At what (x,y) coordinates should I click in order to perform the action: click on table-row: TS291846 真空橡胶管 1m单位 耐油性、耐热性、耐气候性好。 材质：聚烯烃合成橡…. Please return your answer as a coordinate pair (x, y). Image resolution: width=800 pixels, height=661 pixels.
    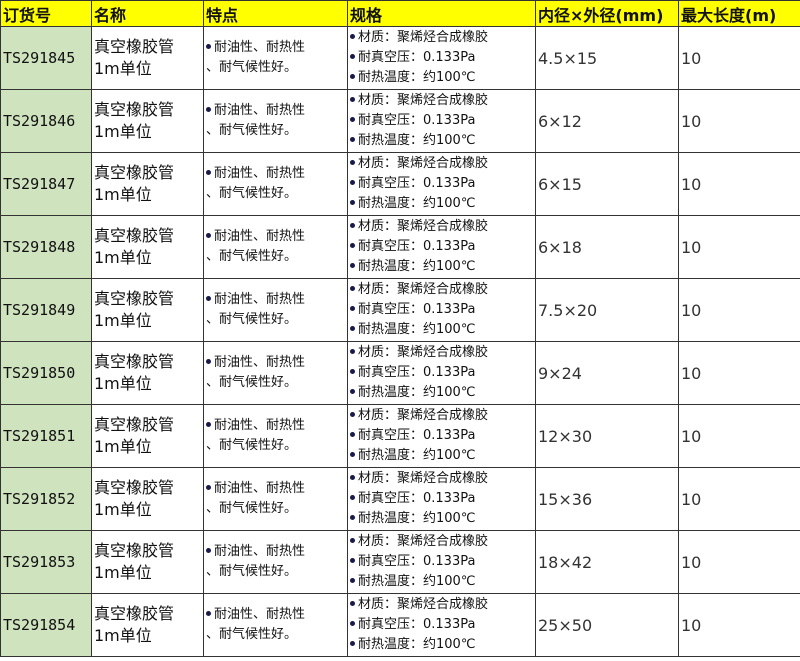
    Looking at the image, I should click on (400, 121).